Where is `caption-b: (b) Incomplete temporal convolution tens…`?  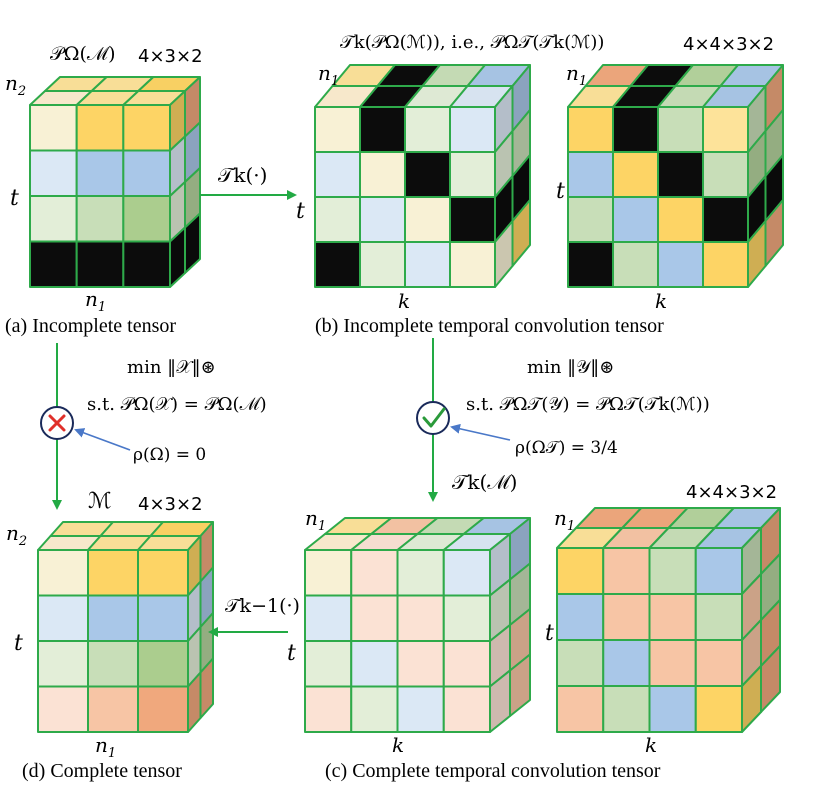
caption-b: (b) Incomplete temporal convolution tens… is located at coordinates (489, 326).